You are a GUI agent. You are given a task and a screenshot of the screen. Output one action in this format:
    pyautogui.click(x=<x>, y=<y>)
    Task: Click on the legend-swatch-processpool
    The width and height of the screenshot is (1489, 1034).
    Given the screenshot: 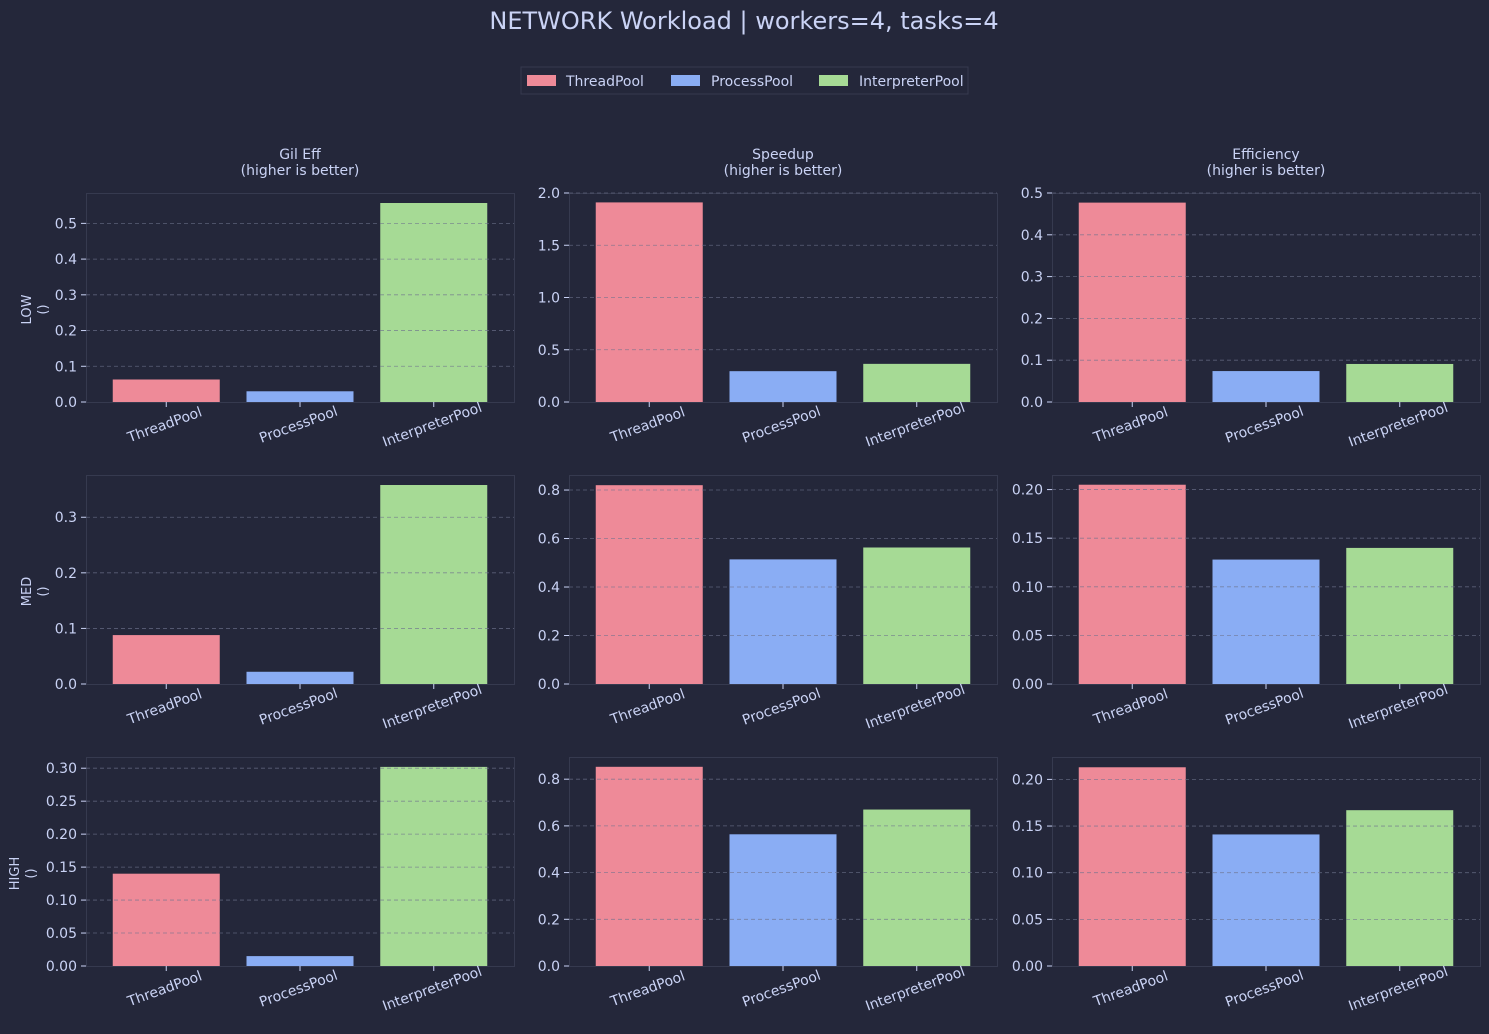 What is the action you would take?
    pyautogui.click(x=685, y=80)
    